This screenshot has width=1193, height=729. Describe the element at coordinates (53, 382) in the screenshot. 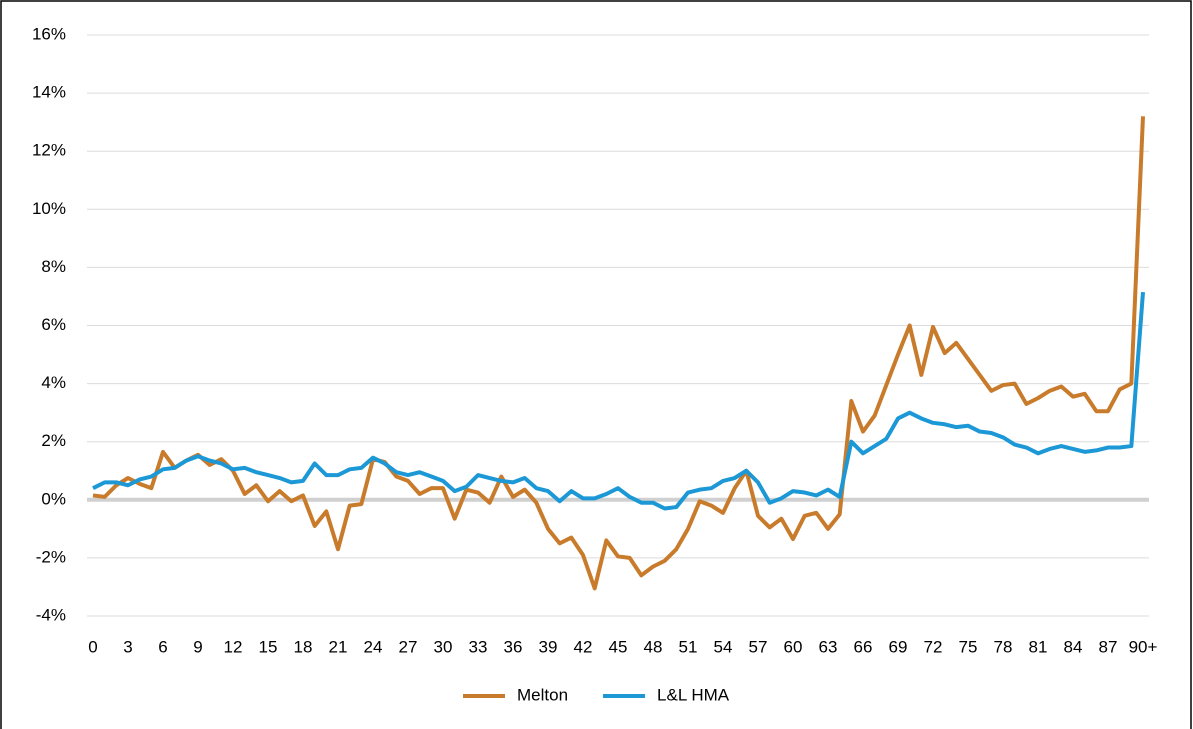

I see `y-tick-label: 4%` at that location.